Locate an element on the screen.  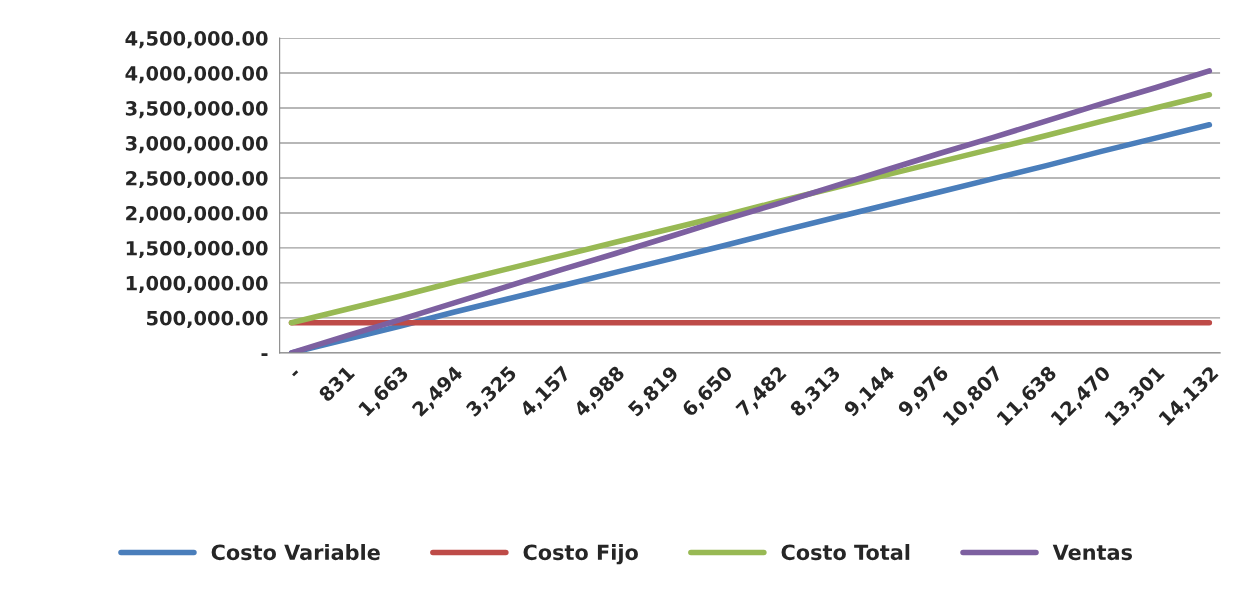
y-tick-label: 4,000,000.00 is located at coordinates (196, 75).